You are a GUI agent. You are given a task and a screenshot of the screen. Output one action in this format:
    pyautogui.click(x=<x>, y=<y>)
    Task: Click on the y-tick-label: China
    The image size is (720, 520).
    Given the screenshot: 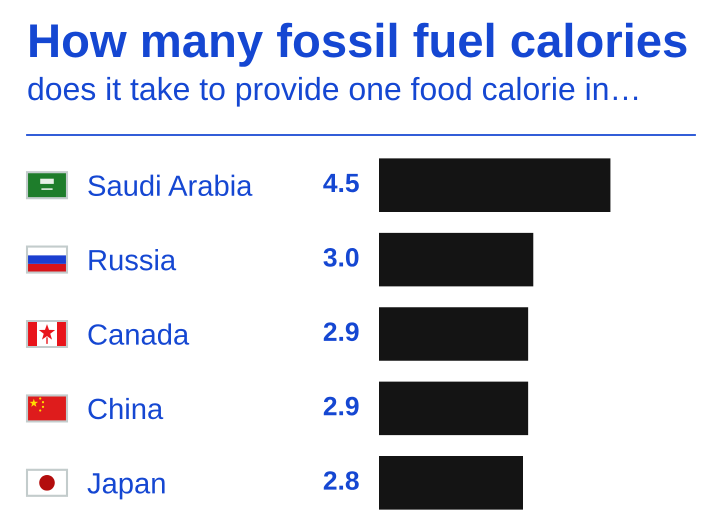 What is the action you would take?
    pyautogui.click(x=126, y=409)
    